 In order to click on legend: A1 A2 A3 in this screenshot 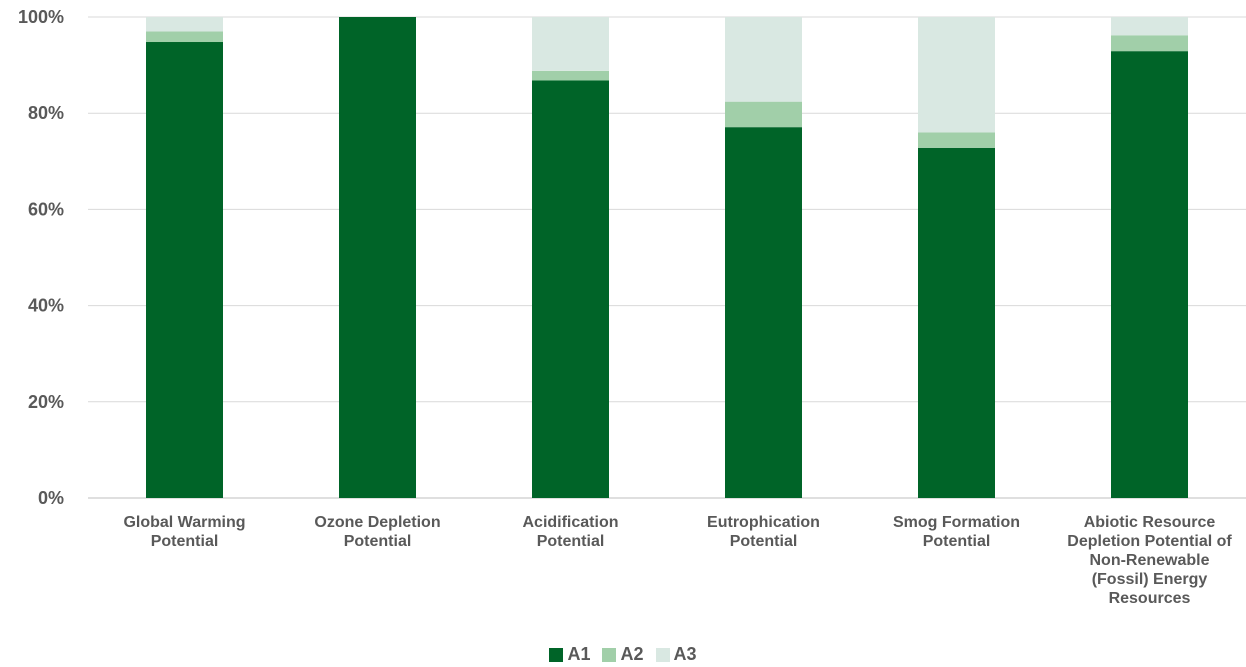, I will do `click(623, 654)`.